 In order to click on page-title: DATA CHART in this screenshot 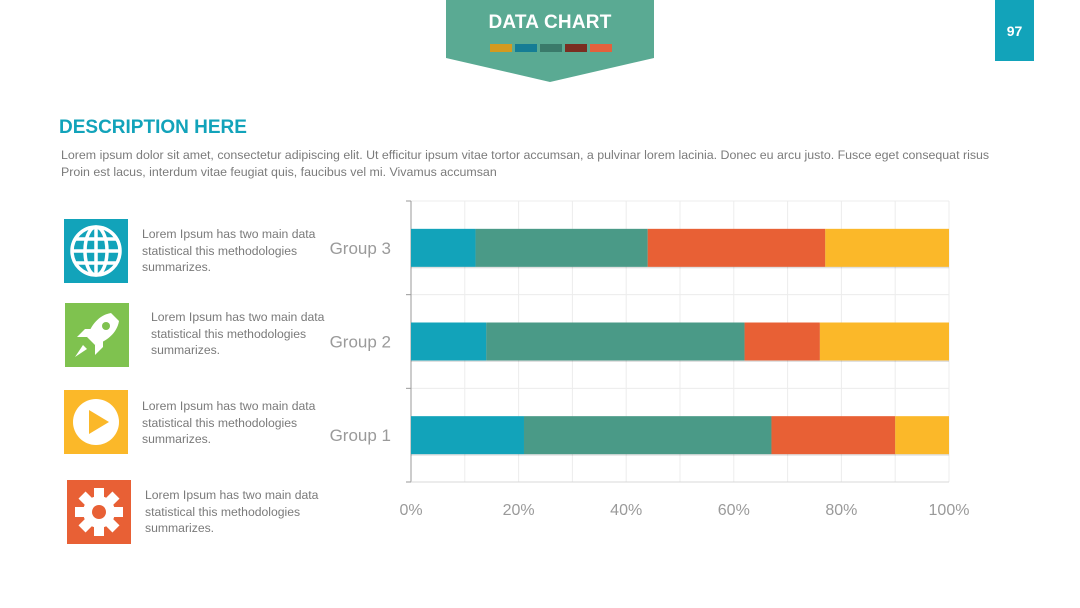, I will do `click(550, 22)`.